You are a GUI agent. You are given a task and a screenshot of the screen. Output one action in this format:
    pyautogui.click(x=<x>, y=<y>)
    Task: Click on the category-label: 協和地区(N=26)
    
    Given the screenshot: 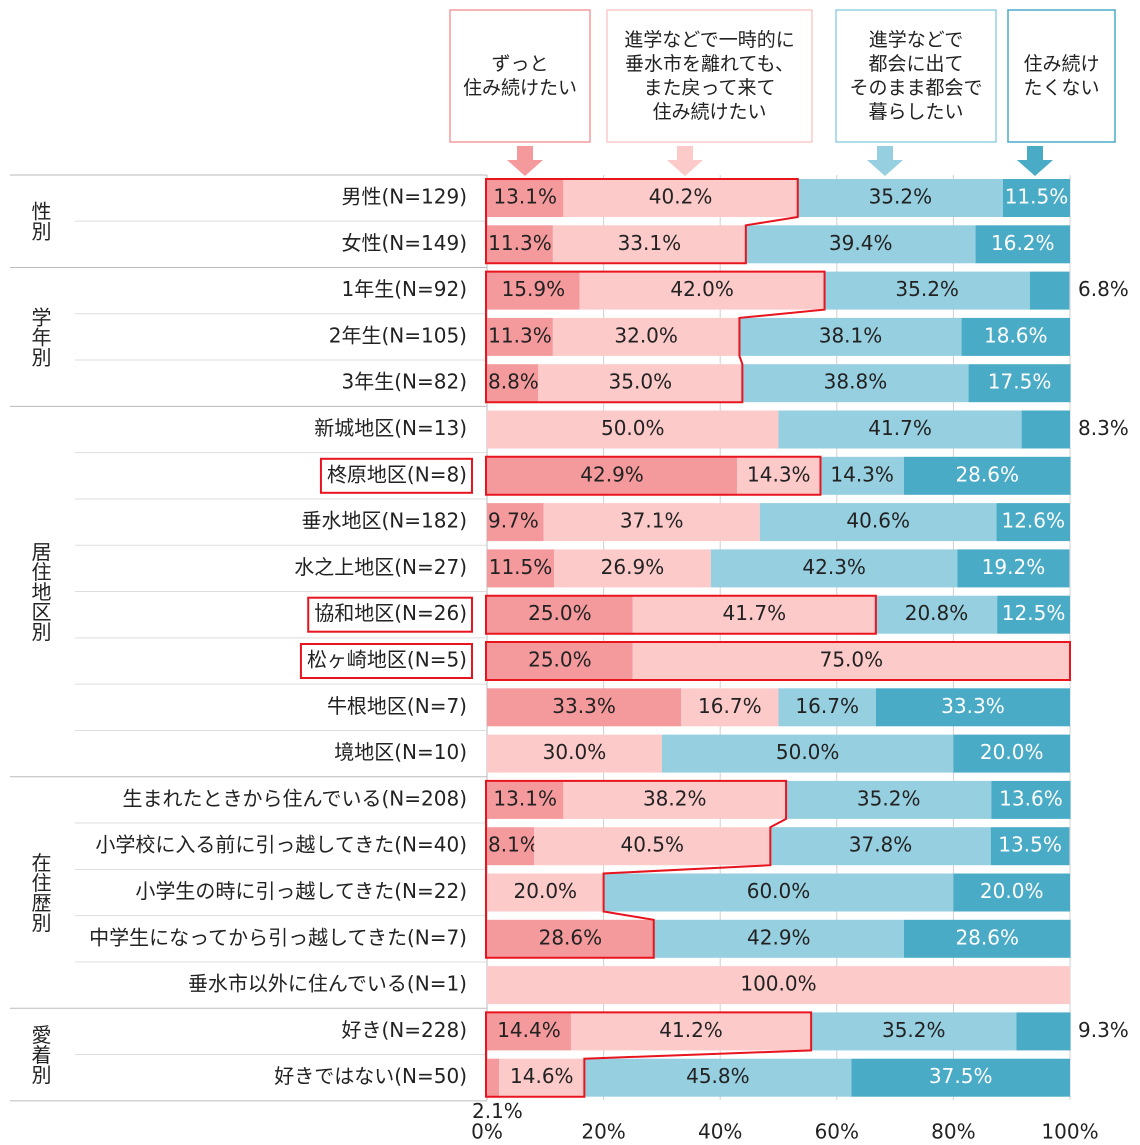 What is the action you would take?
    pyautogui.click(x=390, y=613)
    